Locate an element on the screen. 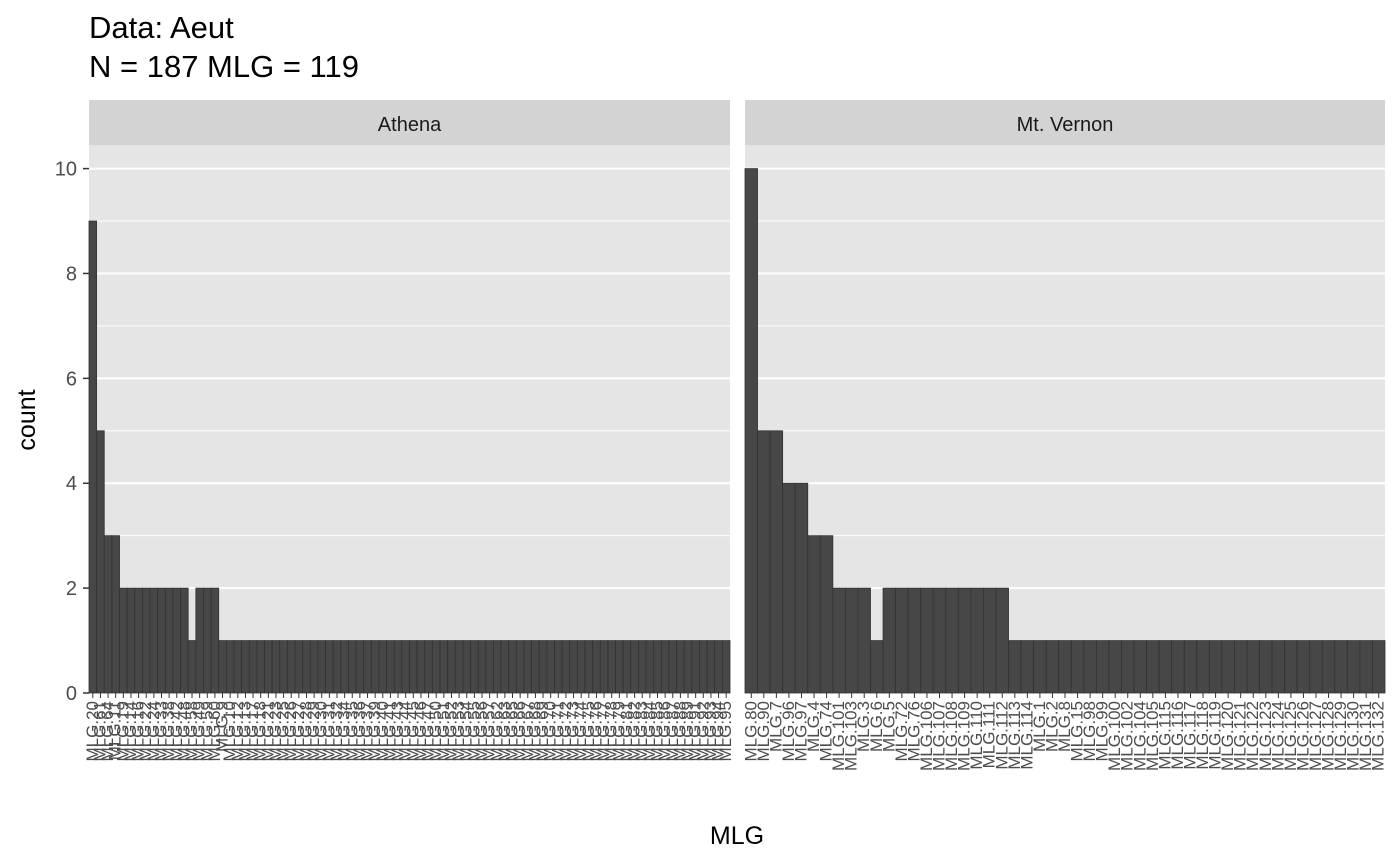 The image size is (1400, 866). x-tick-label: MLG.28 is located at coordinates (305, 731).